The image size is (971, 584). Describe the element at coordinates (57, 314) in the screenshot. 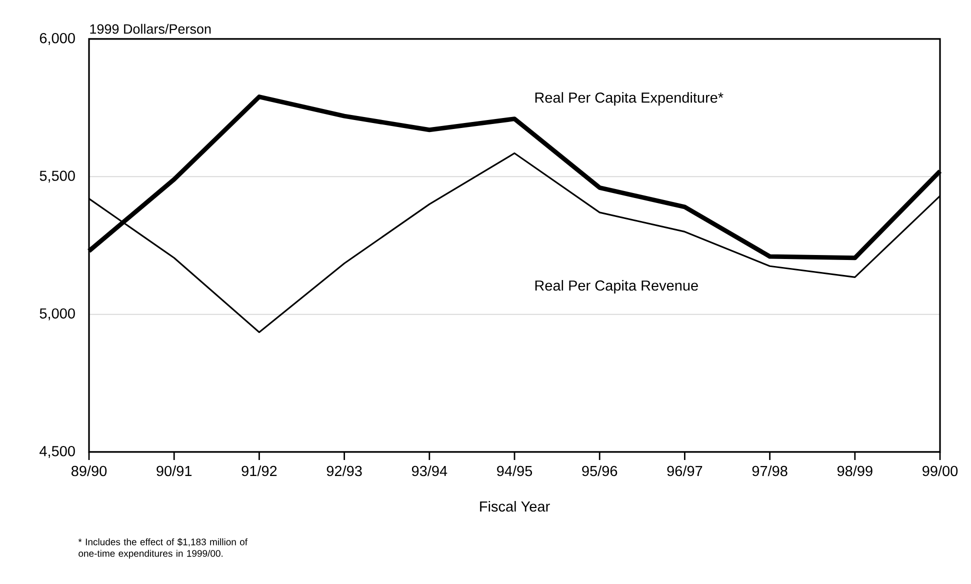

I see `y-tick-label: 5,000` at that location.